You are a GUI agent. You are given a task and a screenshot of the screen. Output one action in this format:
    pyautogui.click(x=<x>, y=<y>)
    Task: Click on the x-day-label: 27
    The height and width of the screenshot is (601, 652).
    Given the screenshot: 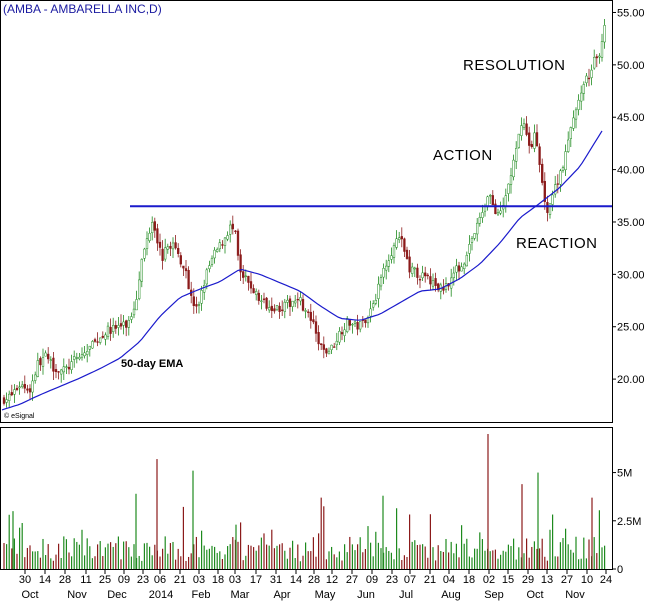 What is the action you would take?
    pyautogui.click(x=352, y=580)
    